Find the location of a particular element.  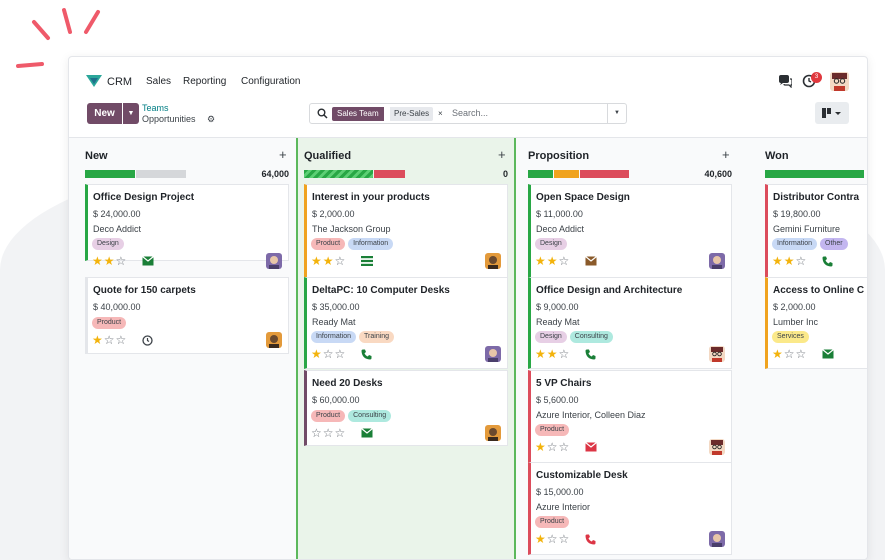

new-button: New is located at coordinates (104, 113).